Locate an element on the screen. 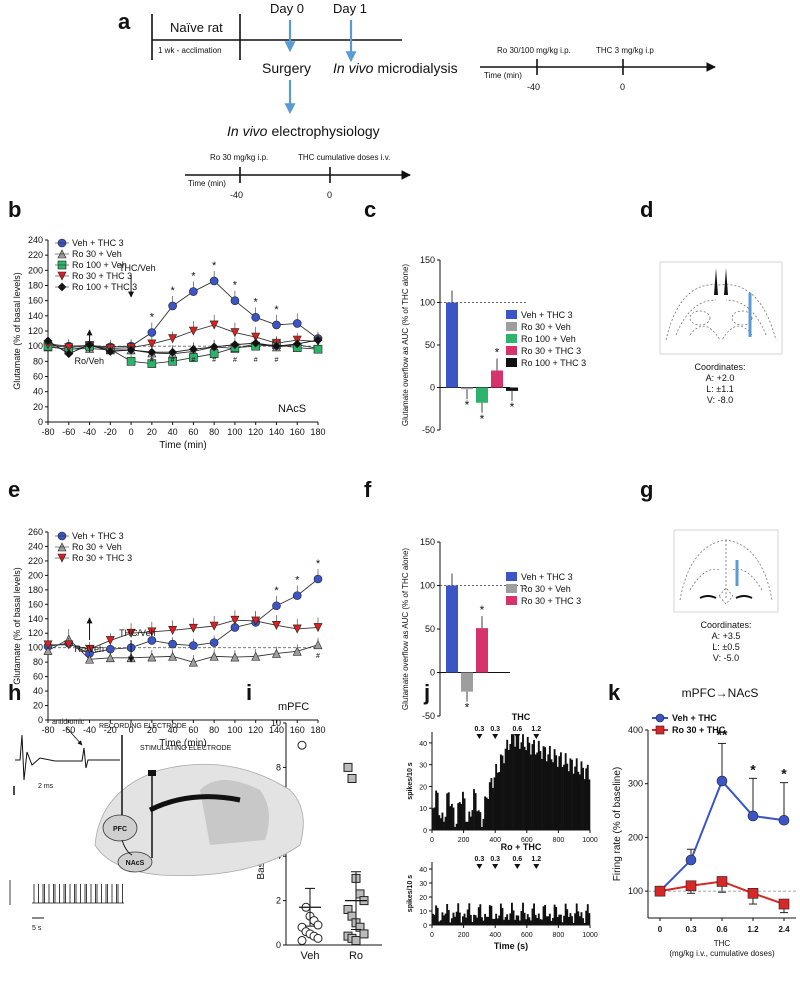 This screenshot has width=800, height=991. scale-5s: 5 s is located at coordinates (37, 928).